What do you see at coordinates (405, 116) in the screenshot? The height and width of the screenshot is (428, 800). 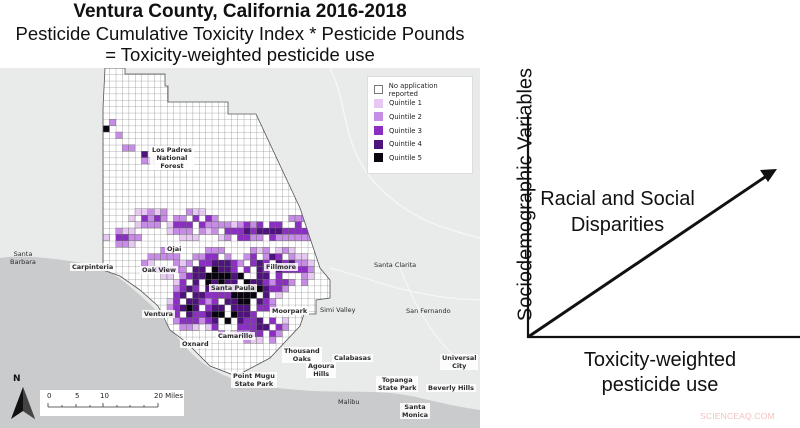 I see `legend-label: Quintile 2` at bounding box center [405, 116].